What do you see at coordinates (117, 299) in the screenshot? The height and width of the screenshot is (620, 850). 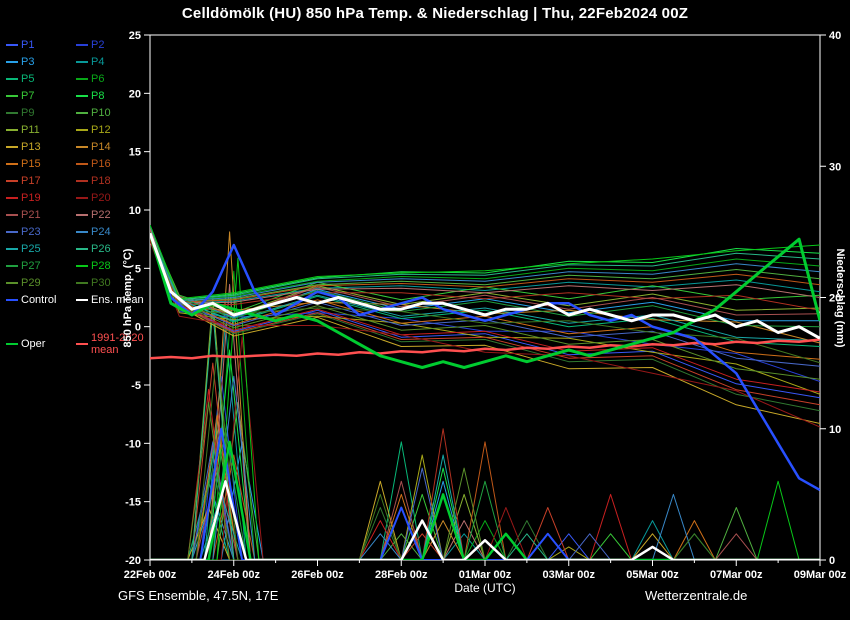 I see `legend-label: Ens. mean` at bounding box center [117, 299].